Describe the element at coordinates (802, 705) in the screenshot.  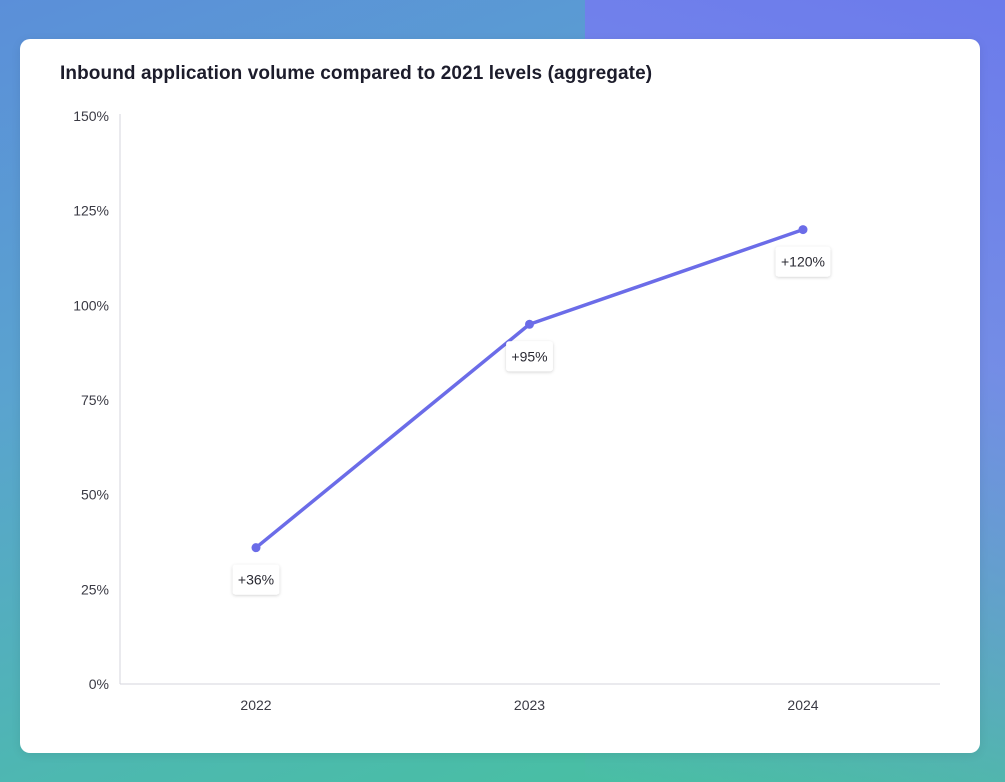
I see `x-tick-label: 2024` at that location.